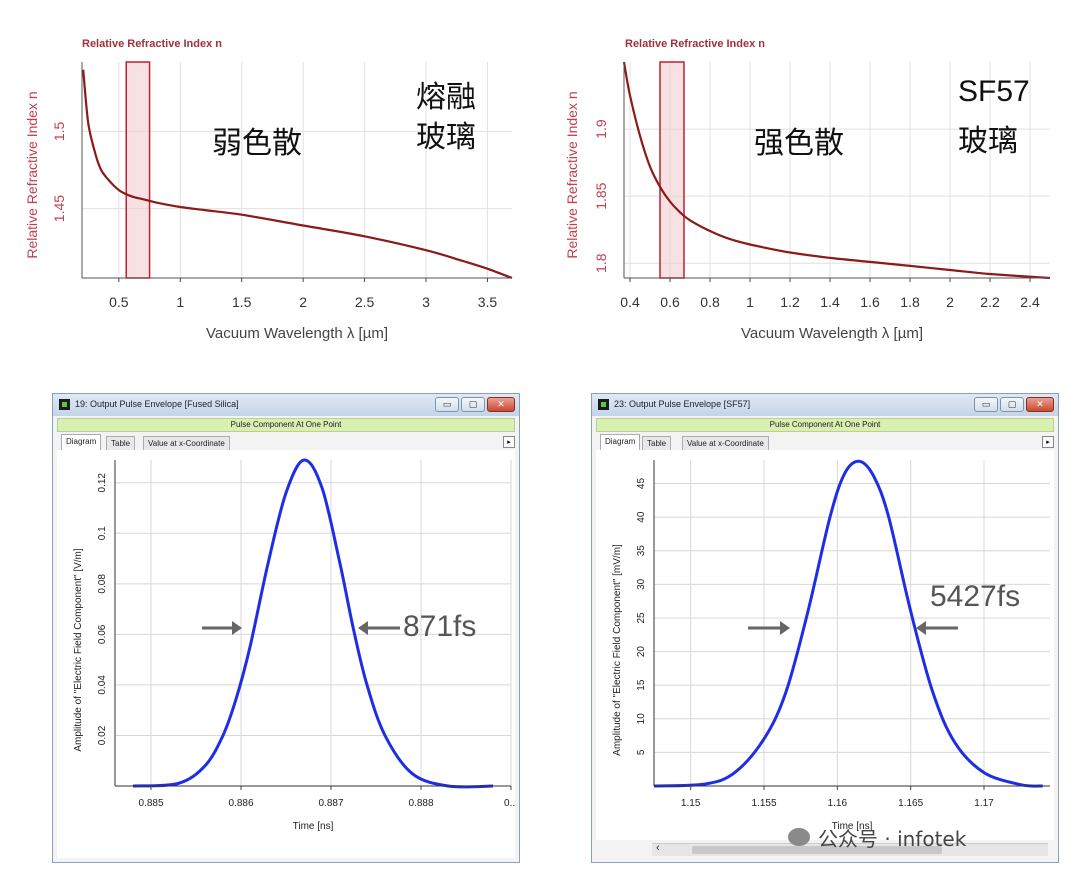 Image resolution: width=1080 pixels, height=879 pixels. I want to click on x-tick-label: 2.5, so click(365, 302).